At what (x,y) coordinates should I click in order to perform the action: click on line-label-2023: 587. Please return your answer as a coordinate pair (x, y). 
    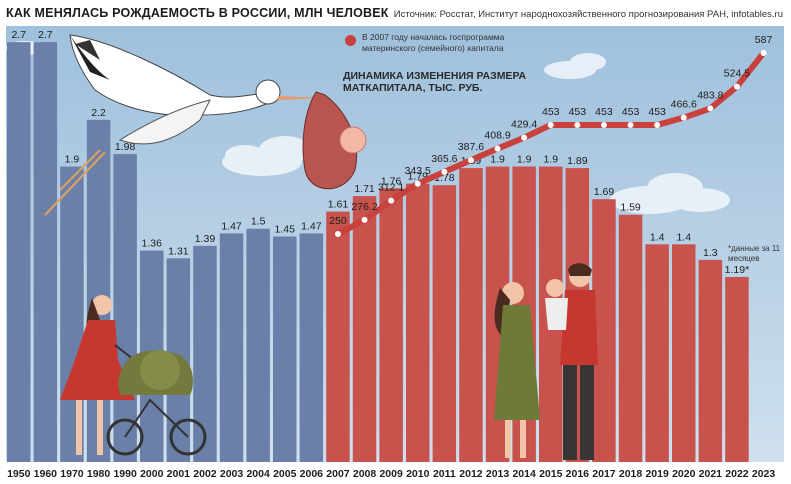
    Looking at the image, I should click on (764, 40).